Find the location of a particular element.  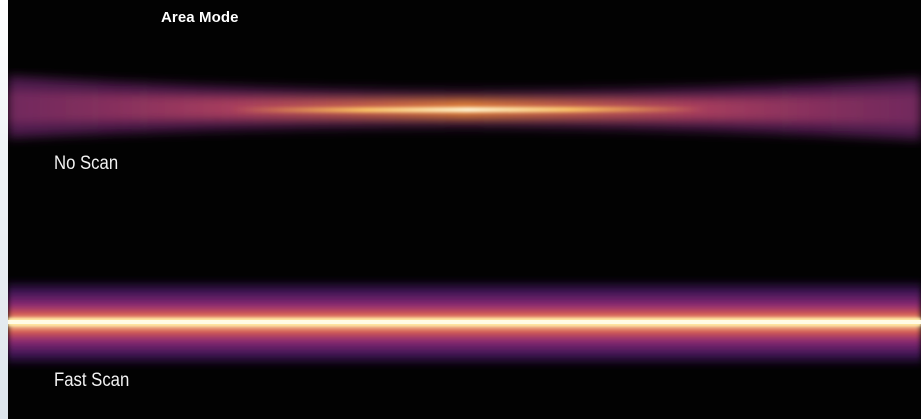

no-scan-core is located at coordinates (468, 109).